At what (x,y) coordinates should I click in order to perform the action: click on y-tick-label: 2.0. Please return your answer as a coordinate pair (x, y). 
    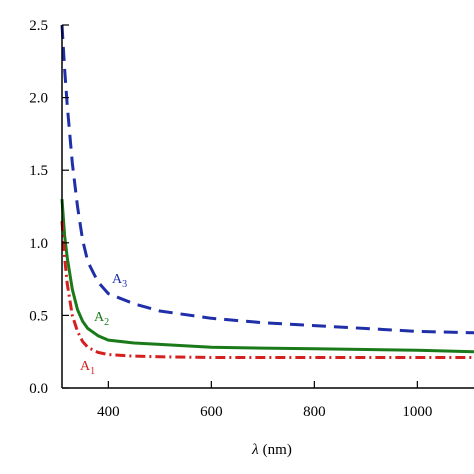
    Looking at the image, I should click on (38, 99).